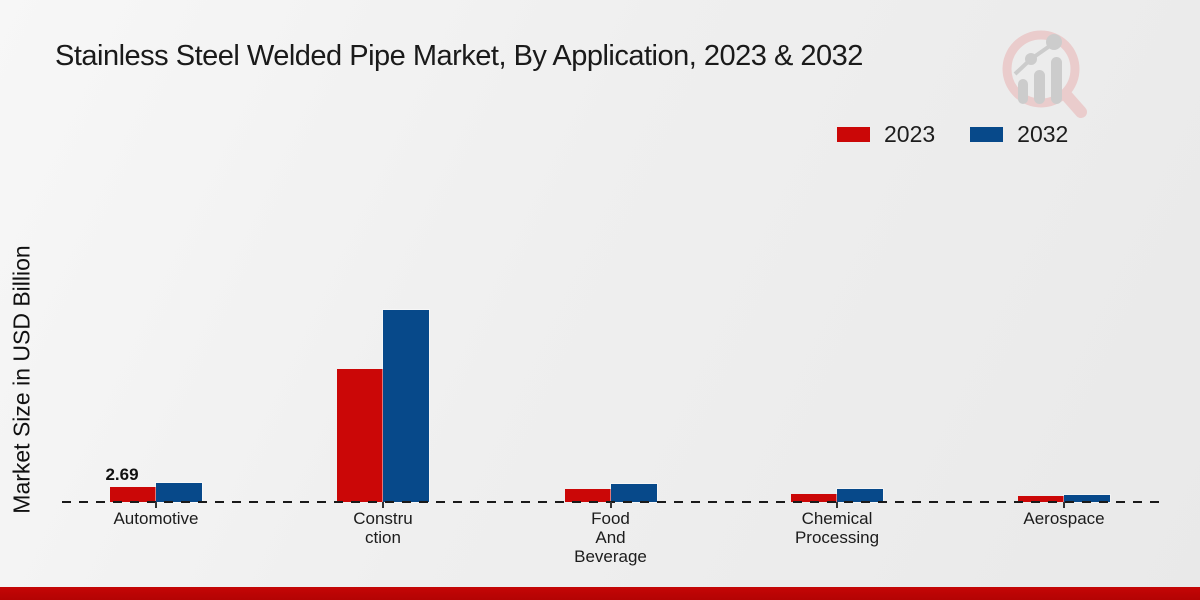 This screenshot has height=600, width=1200. What do you see at coordinates (610, 537) in the screenshot?
I see `category-label-food-and-beverage: Food And Beverage` at bounding box center [610, 537].